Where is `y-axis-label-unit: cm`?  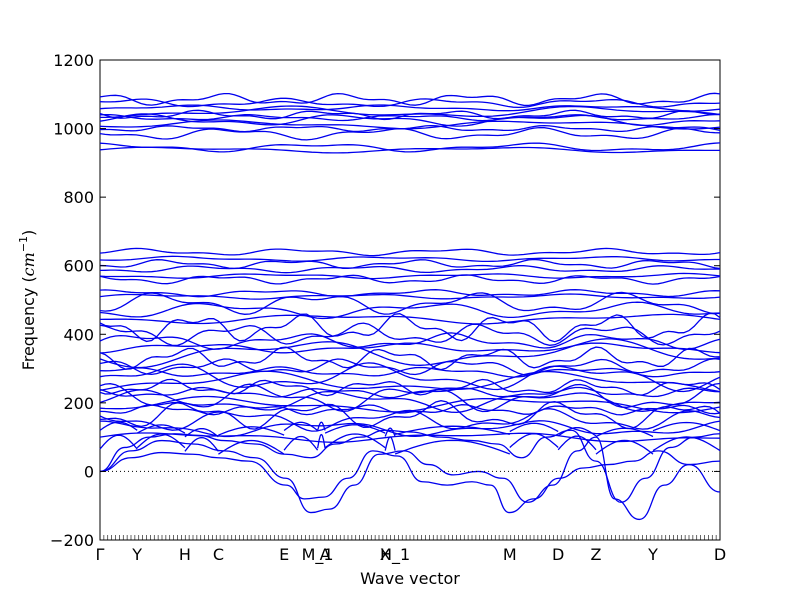 y-axis-label-unit: cm is located at coordinates (28, 264).